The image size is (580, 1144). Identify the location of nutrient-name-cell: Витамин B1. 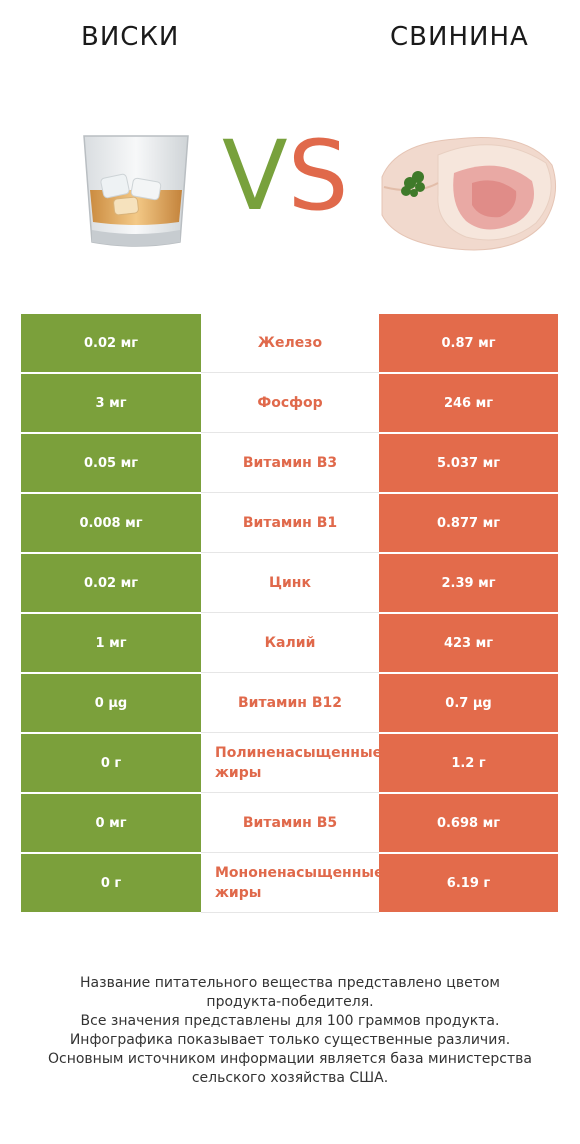
(290, 523).